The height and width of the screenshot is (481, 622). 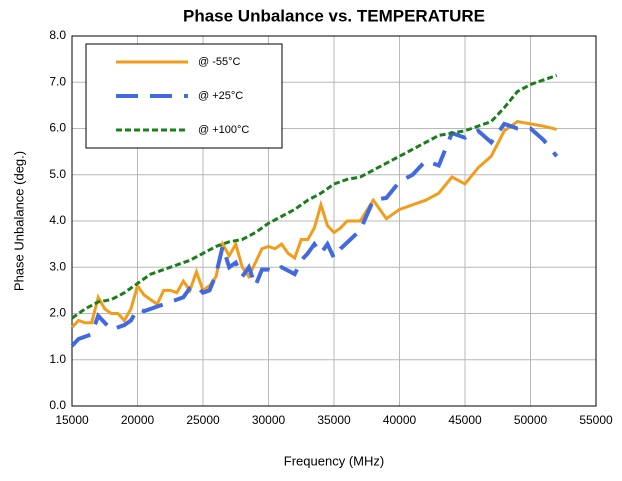 I want to click on x-tick-label: 20000, so click(x=138, y=420).